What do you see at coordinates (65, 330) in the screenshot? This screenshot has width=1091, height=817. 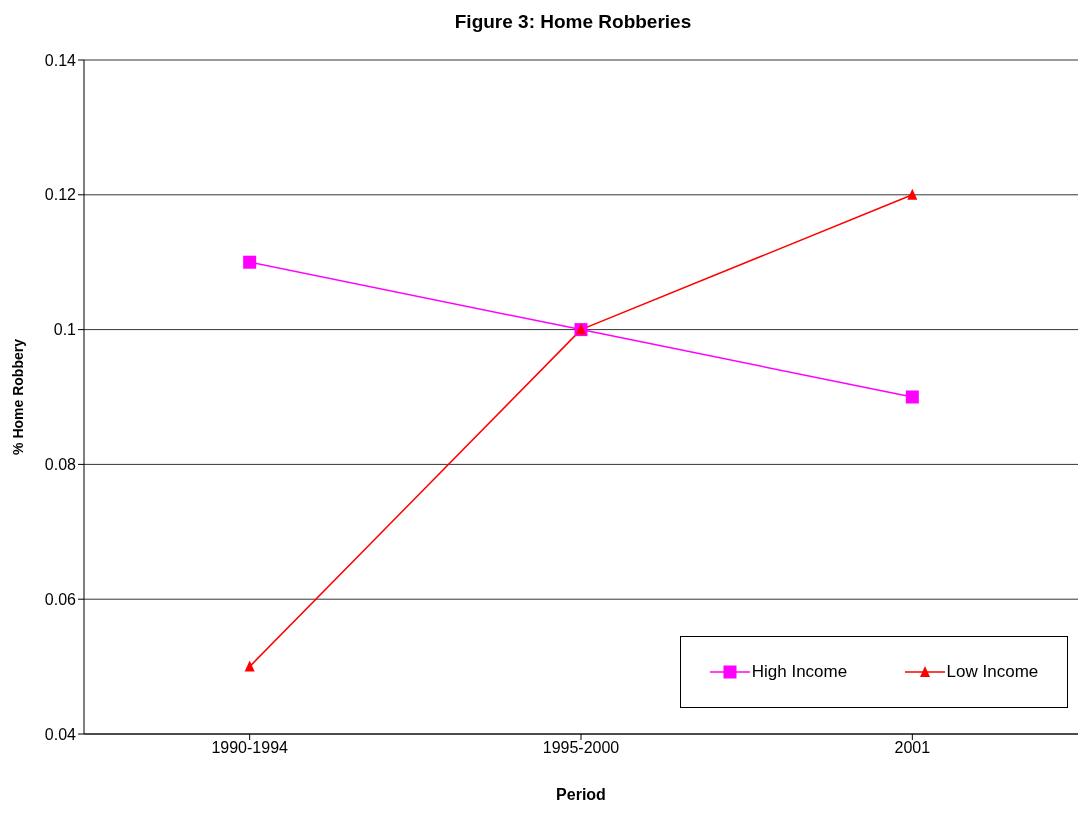 I see `y-tick-label: 0.1` at bounding box center [65, 330].